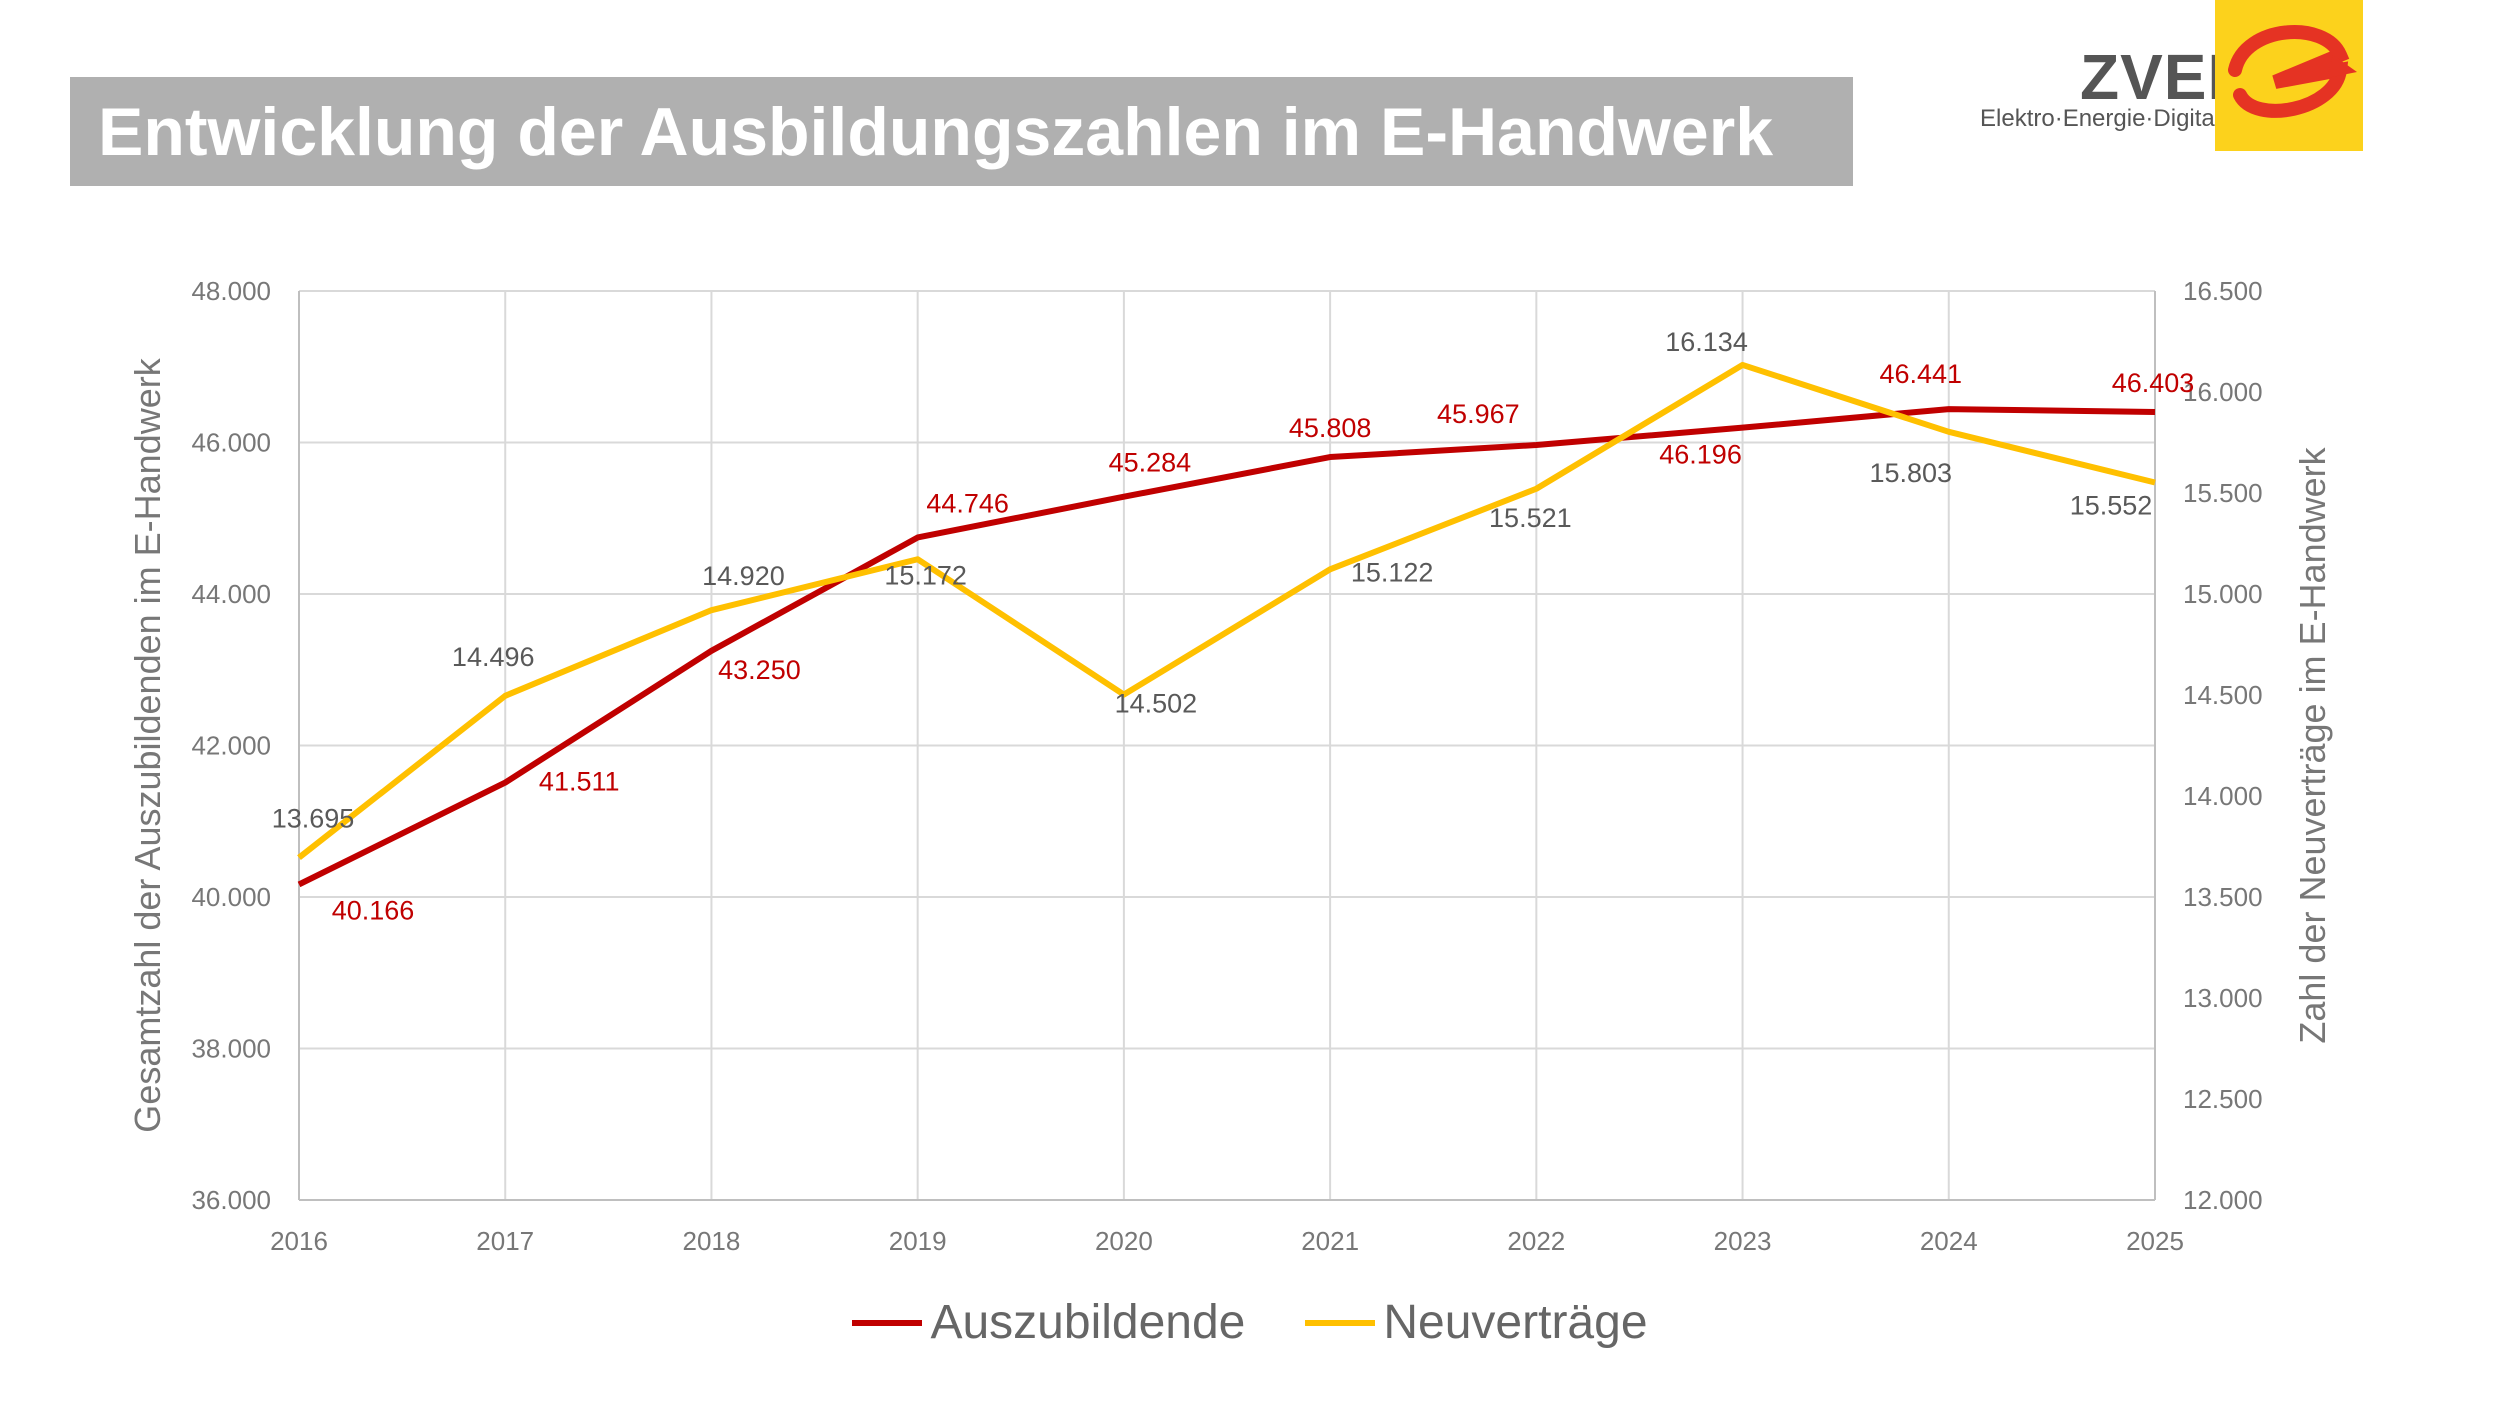  What do you see at coordinates (2223, 796) in the screenshot?
I see `y2-tick-label: 14.000` at bounding box center [2223, 796].